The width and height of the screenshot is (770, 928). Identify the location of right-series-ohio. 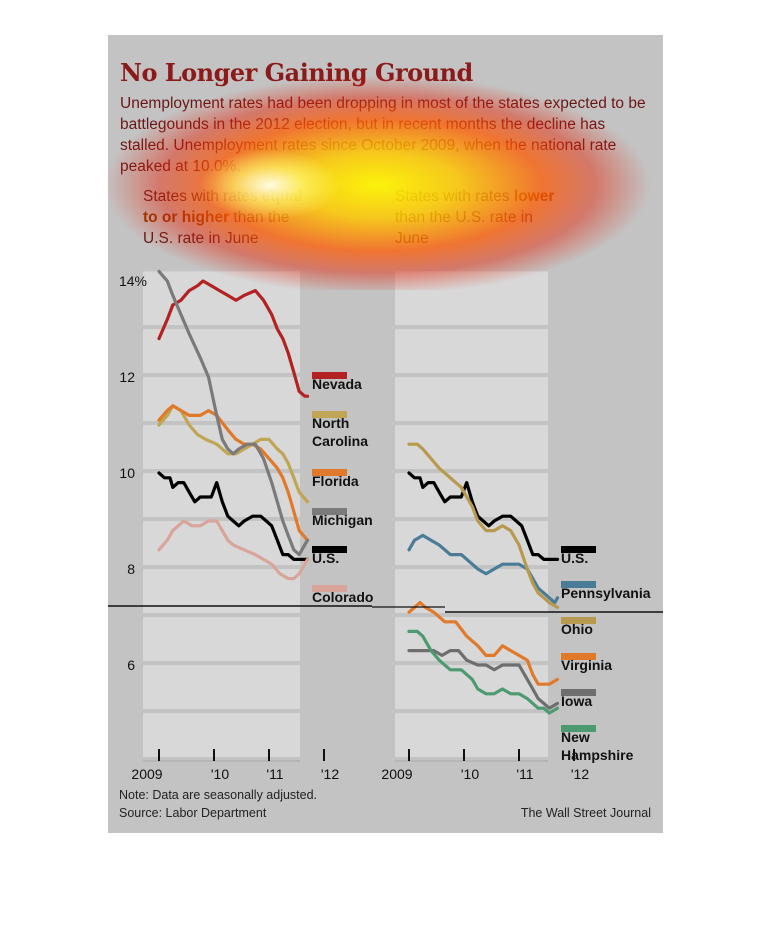
(483, 525).